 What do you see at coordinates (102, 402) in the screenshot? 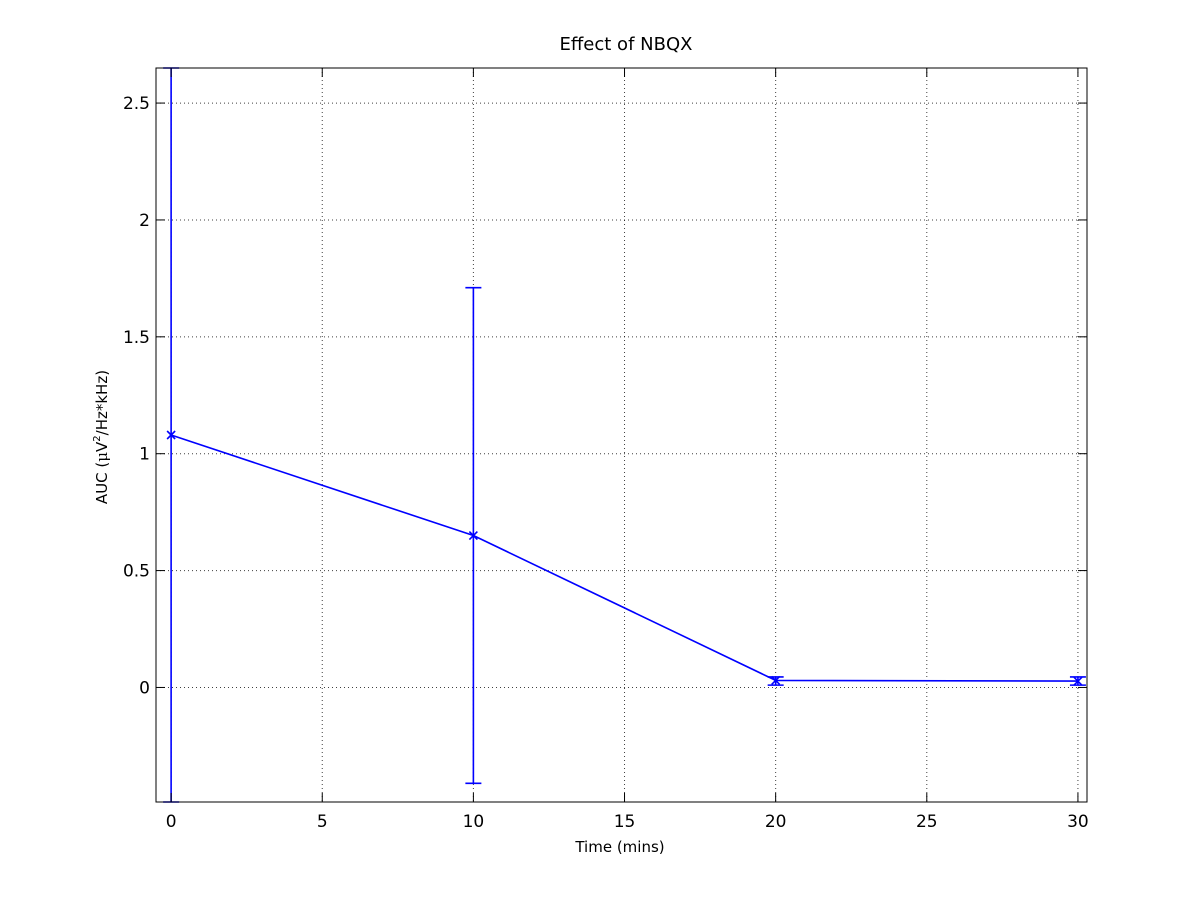
I see `y-axis-label-suffix: /Hz*kHz)` at bounding box center [102, 402].